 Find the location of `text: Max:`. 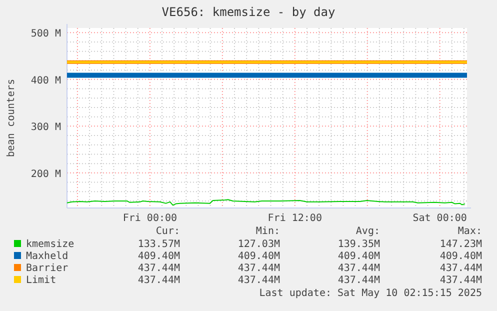

text: Max: is located at coordinates (470, 231).